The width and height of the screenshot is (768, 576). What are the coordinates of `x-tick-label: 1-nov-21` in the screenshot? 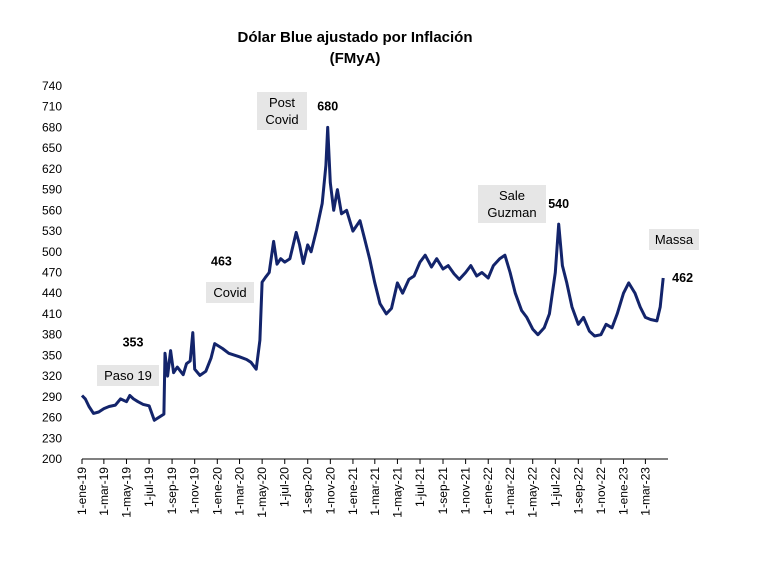 It's located at (466, 491).